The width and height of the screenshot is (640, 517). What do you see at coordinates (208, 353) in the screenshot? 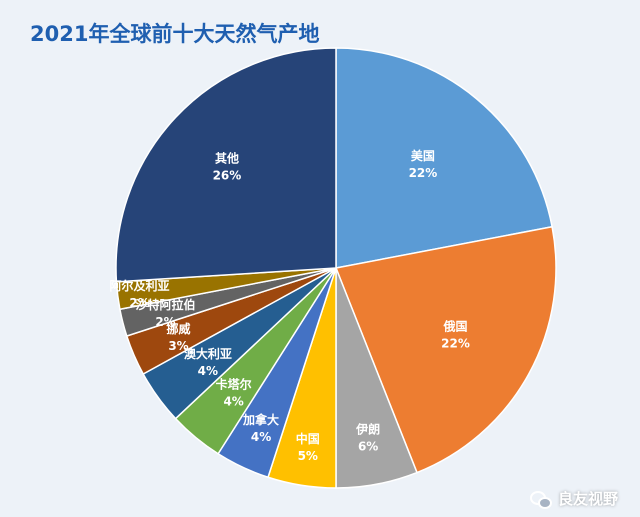
I see `slice-label-7: 澳大利亚` at bounding box center [208, 353].